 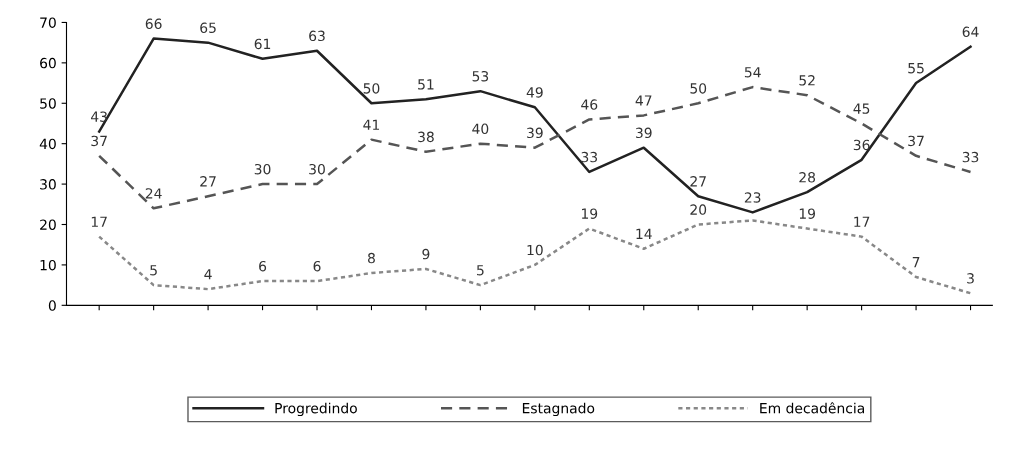 What do you see at coordinates (99, 116) in the screenshot?
I see `data-label: 43` at bounding box center [99, 116].